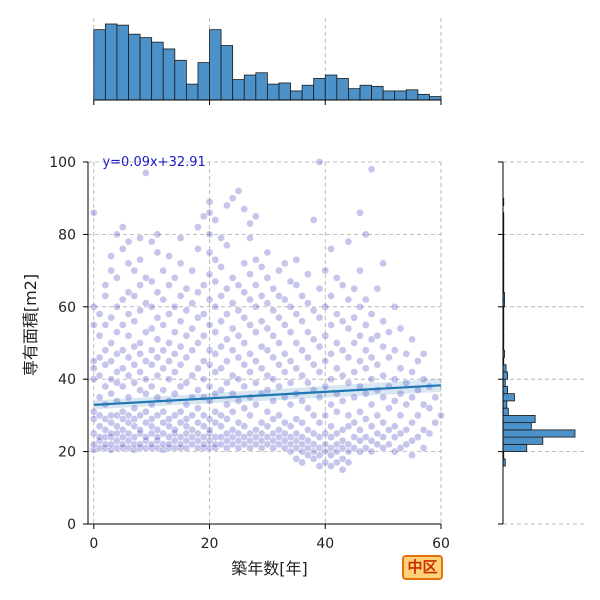 This screenshot has height=600, width=600. Describe the element at coordinates (325, 544) in the screenshot. I see `x-tick-label: 40` at that location.